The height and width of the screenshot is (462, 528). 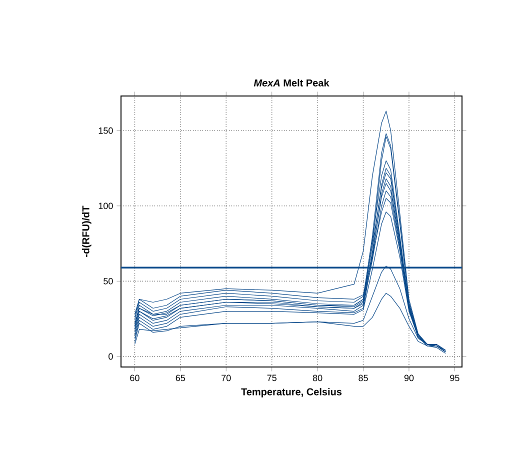 I want to click on y-tick-label: 50, so click(x=108, y=281).